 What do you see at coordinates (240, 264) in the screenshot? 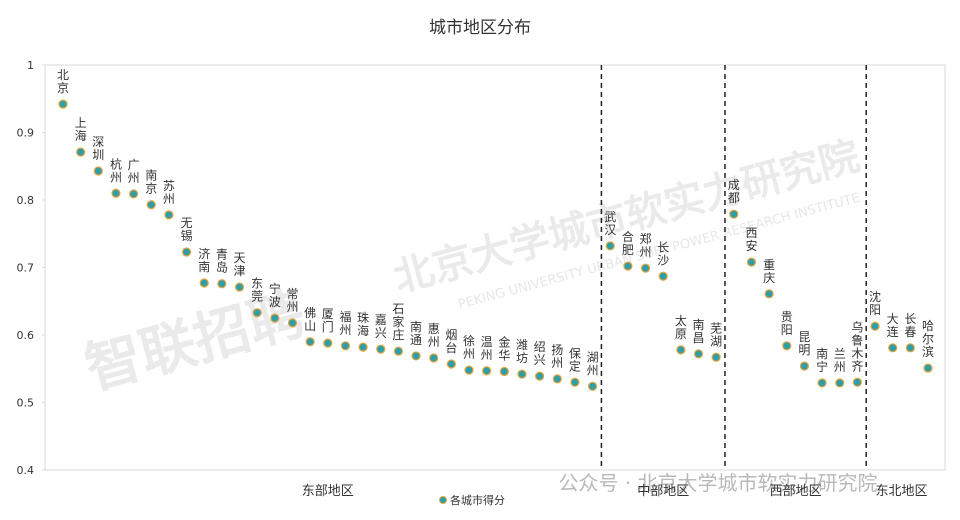
I see `city-label: 天津` at bounding box center [240, 264].